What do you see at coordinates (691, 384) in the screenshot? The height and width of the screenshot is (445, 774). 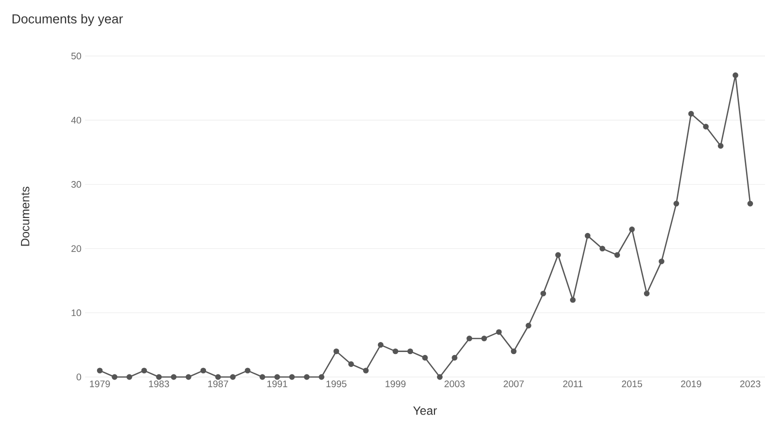 I see `x-tick-label: 2019` at bounding box center [691, 384].